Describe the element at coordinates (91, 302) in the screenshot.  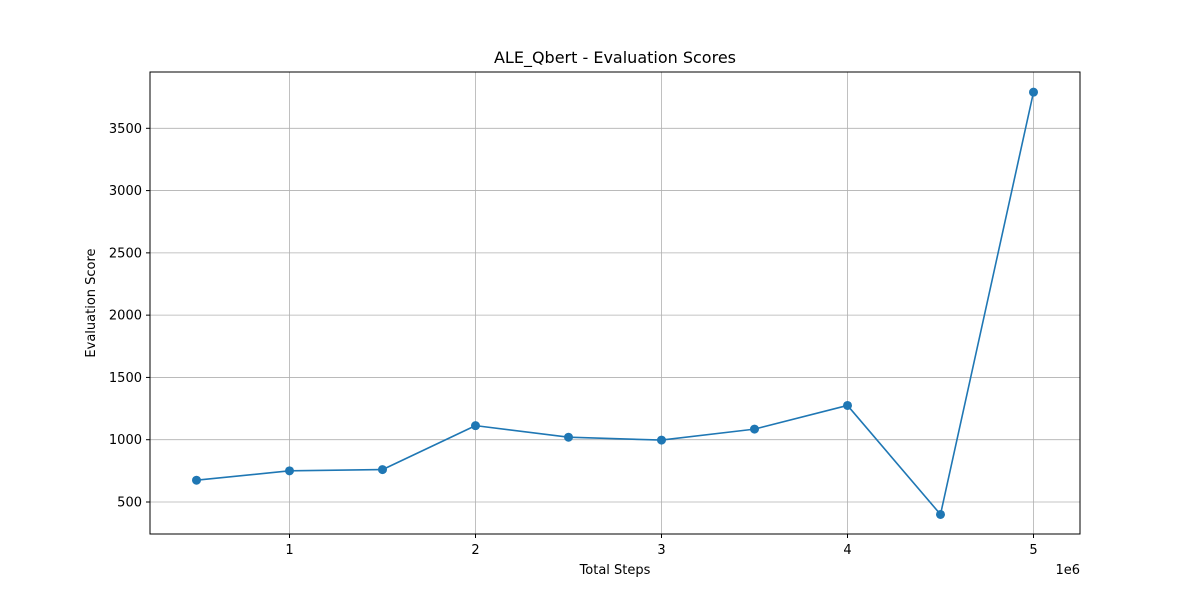
I see `y-axis-label: Evaluation Score` at that location.